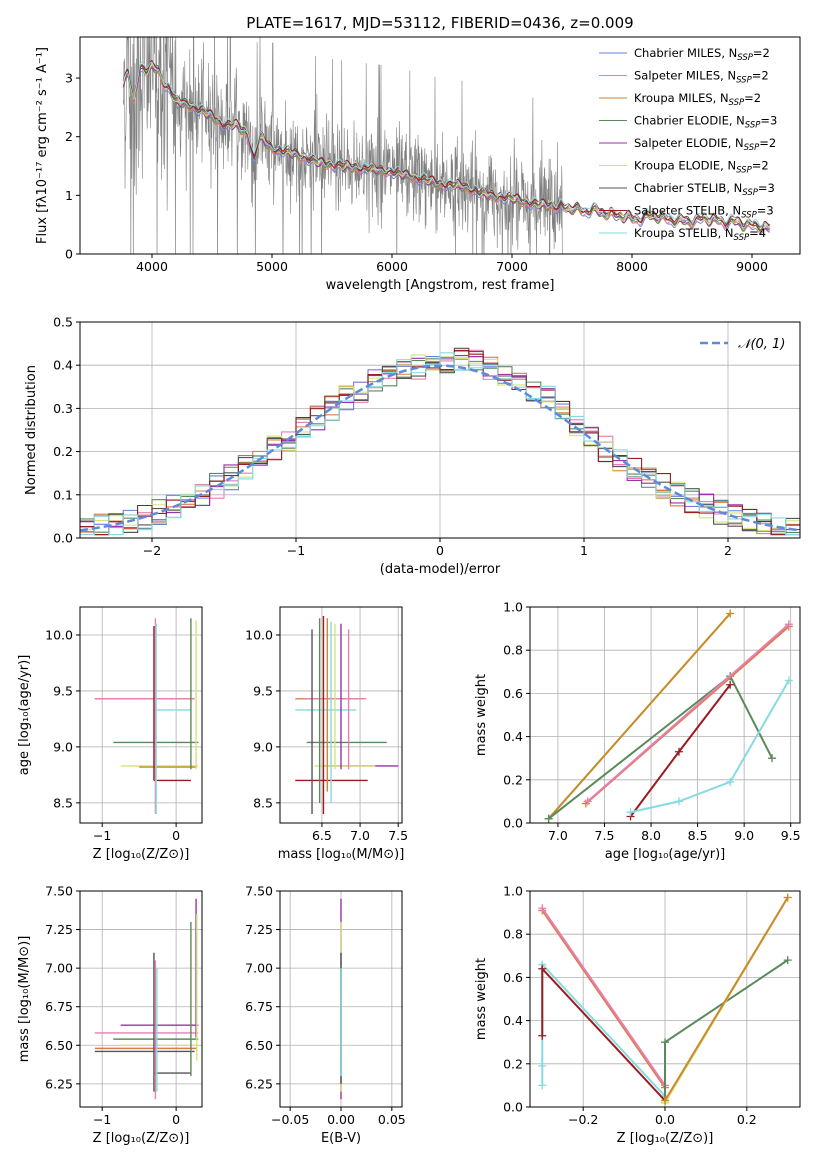 Image resolution: width=819 pixels, height=1170 pixels. I want to click on y-tick-label: 9.5, so click(263, 690).